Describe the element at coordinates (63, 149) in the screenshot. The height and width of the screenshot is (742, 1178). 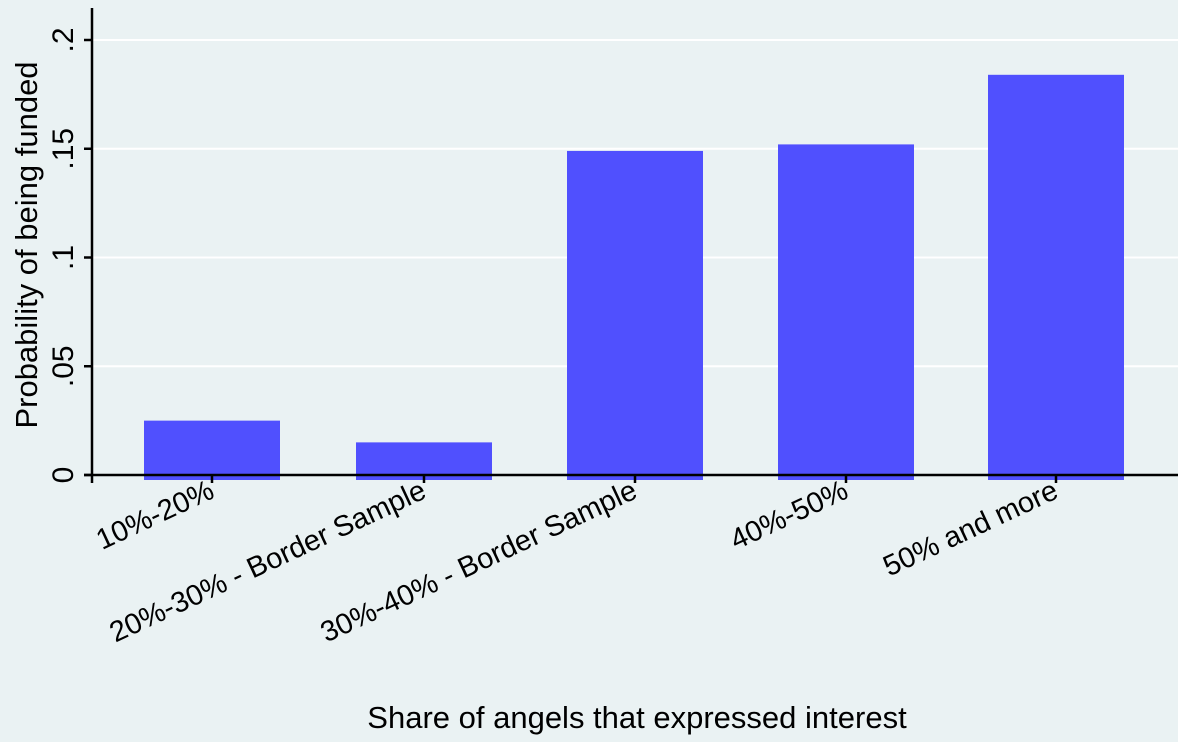
I see `y-tick-label: .15` at that location.